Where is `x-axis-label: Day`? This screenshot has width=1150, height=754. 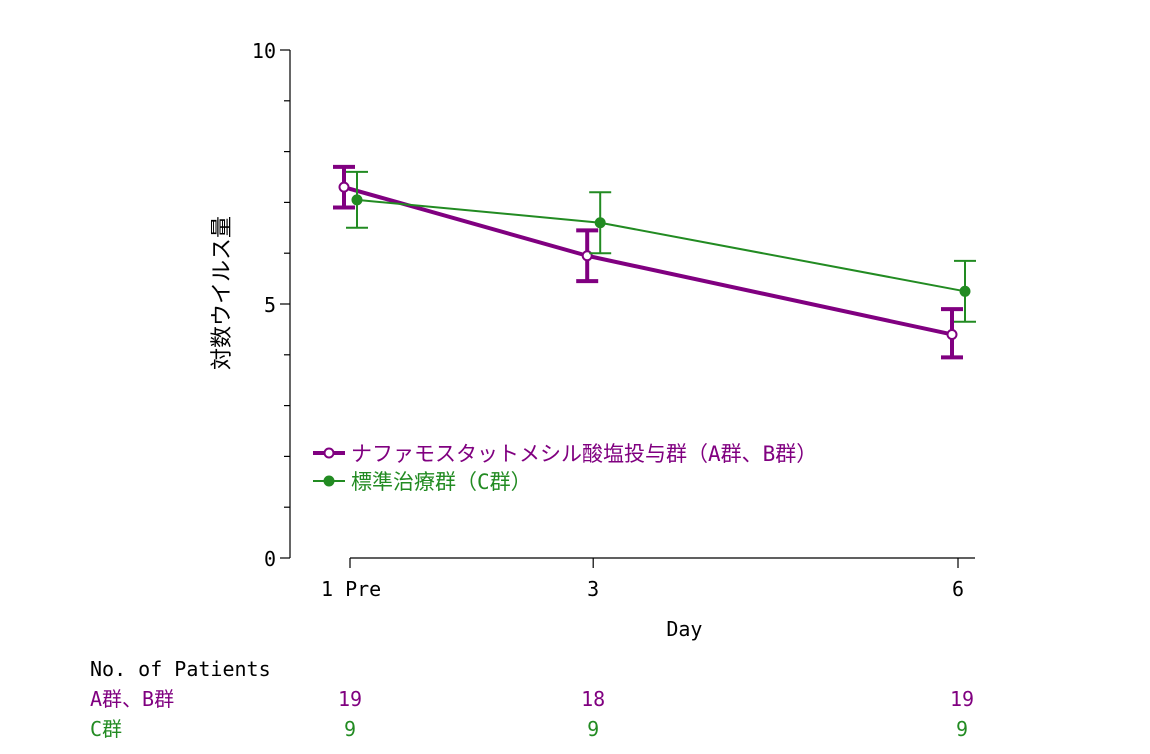
x-axis-label: Day is located at coordinates (684, 629).